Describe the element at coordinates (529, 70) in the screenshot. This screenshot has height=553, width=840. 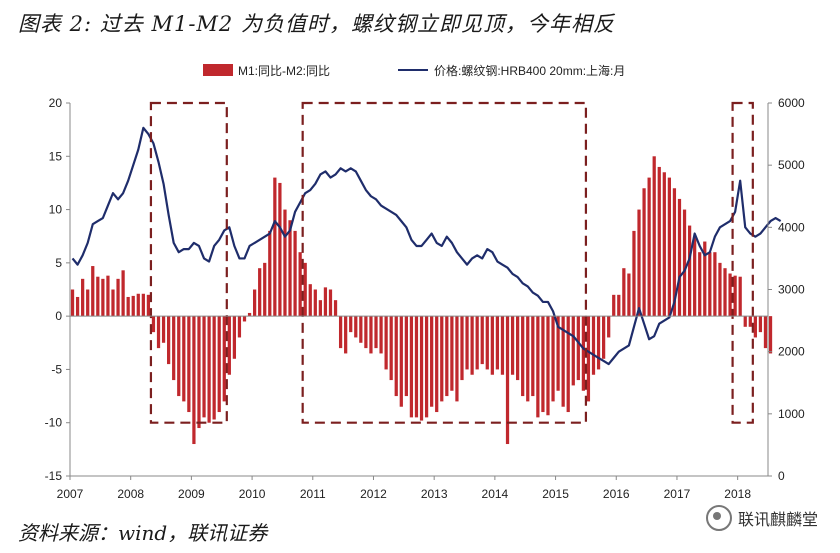
I see `legend-line-label: 价格:螺纹钢:HRB400 20mm:上海:月` at that location.